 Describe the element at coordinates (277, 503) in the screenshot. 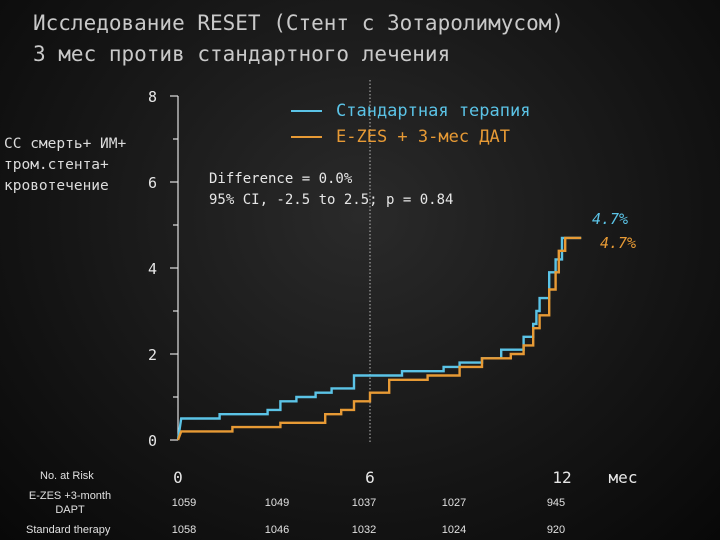

I see `risk-cell: 1049` at that location.